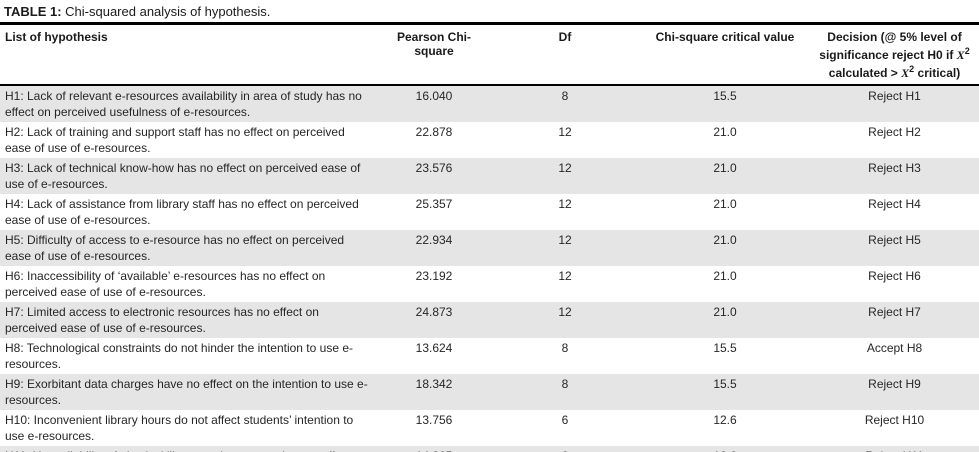 This screenshot has height=452, width=979. What do you see at coordinates (894, 312) in the screenshot?
I see `decision-cell: Reject H7` at bounding box center [894, 312].